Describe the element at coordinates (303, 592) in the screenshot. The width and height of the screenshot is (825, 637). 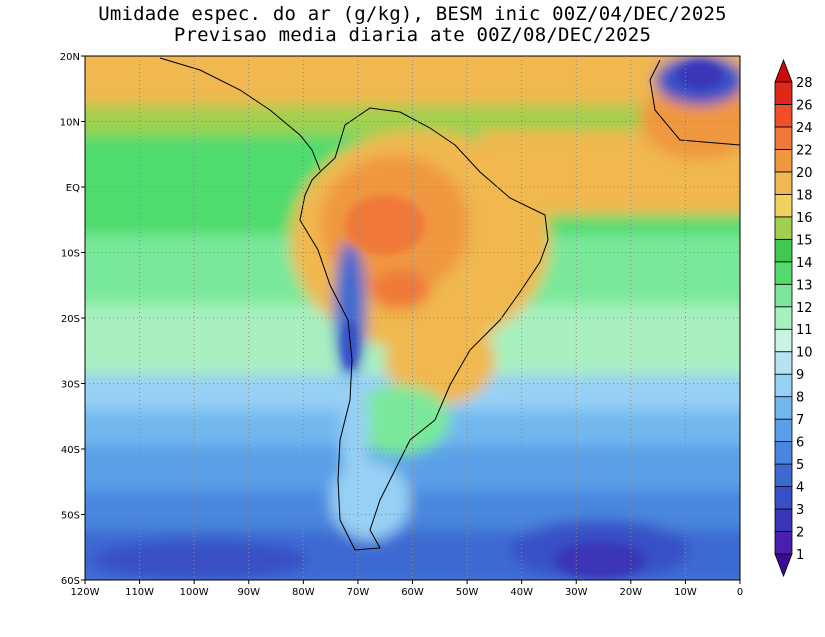
I see `x-tick-label: 80W` at that location.